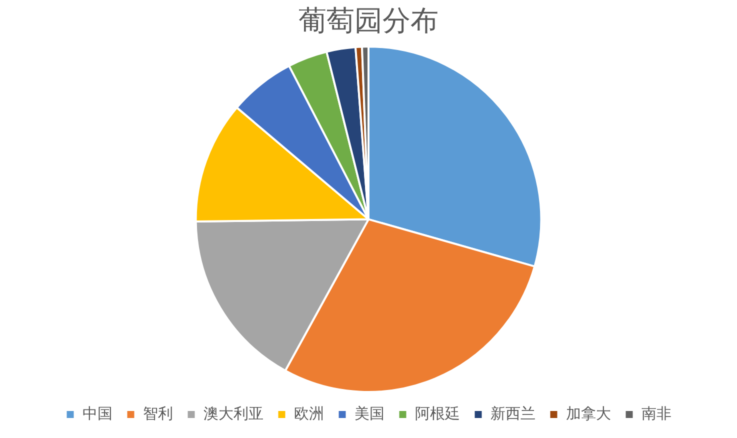 Image resolution: width=737 pixels, height=438 pixels. What do you see at coordinates (309, 413) in the screenshot?
I see `legend-label: 欧洲` at bounding box center [309, 413].